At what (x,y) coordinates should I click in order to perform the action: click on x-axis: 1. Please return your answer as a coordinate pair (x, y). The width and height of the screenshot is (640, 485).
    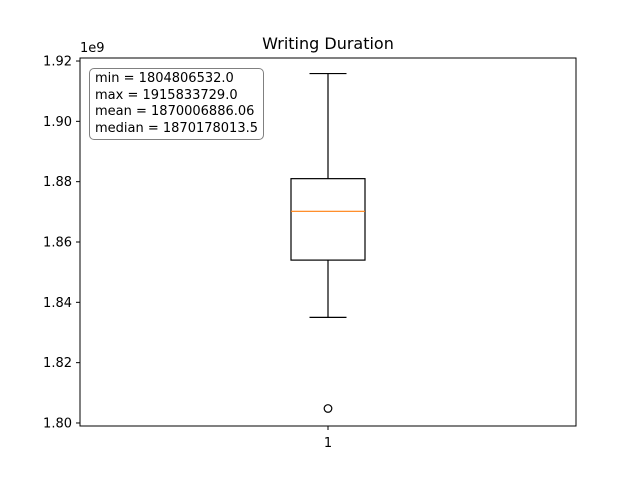
    Looking at the image, I should click on (328, 438).